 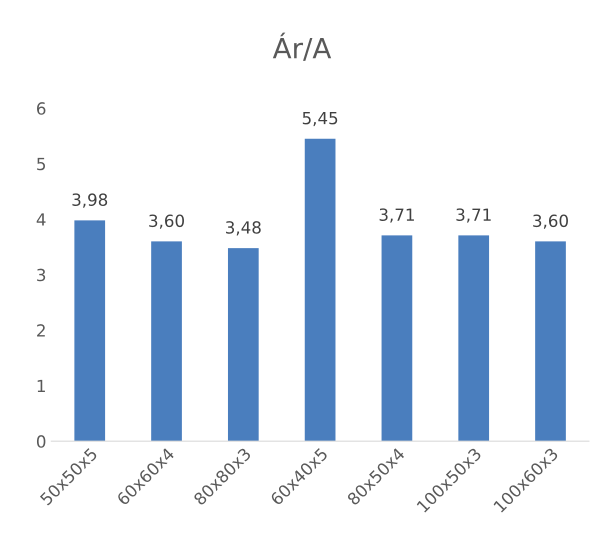 I want to click on chart-title: Ár/A, so click(x=302, y=46).